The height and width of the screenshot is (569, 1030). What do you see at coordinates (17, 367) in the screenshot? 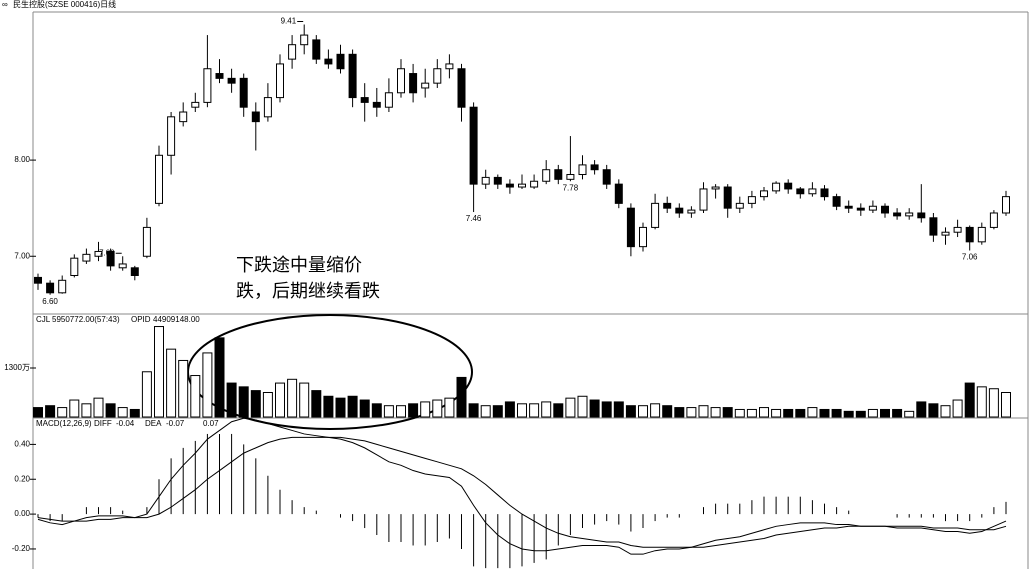
I see `y-tick-label: 1300万` at bounding box center [17, 367].